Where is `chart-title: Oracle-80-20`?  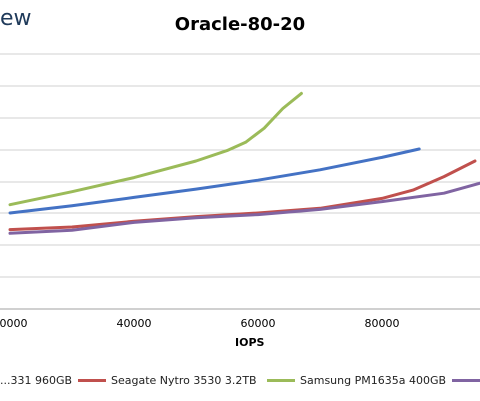 chart-title: Oracle-80-20 is located at coordinates (240, 24).